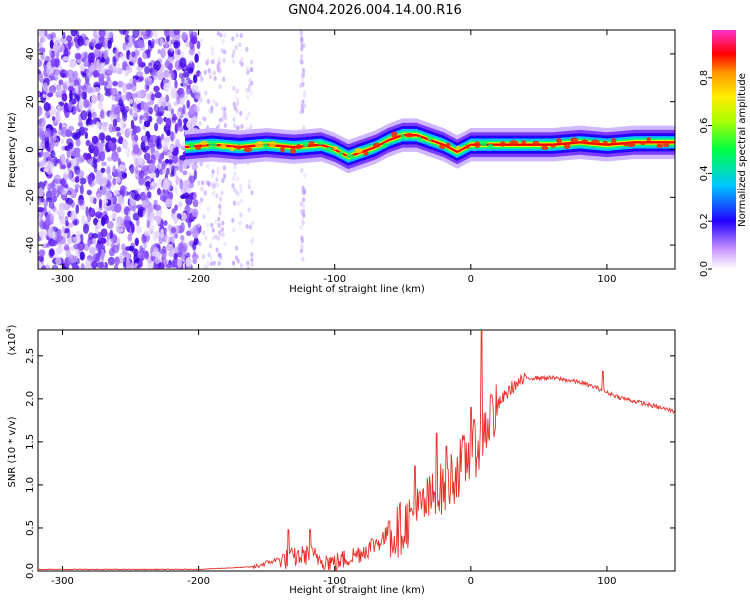  I want to click on y-tick-label: 20, so click(30, 101).